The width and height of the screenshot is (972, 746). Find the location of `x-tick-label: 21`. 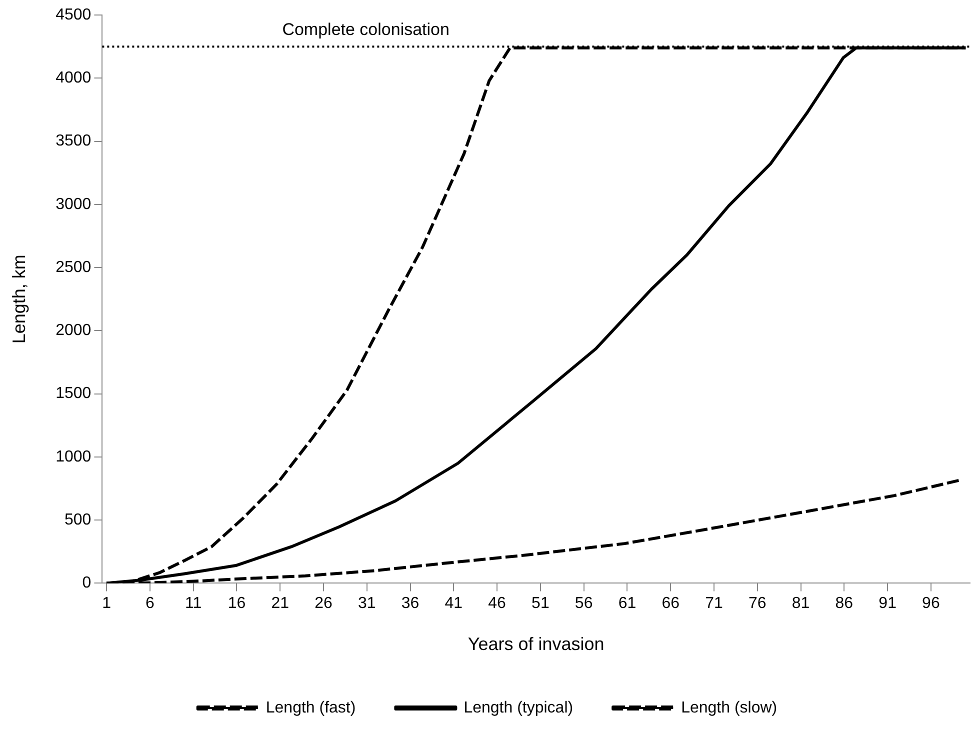

x-tick-label: 21 is located at coordinates (280, 603).